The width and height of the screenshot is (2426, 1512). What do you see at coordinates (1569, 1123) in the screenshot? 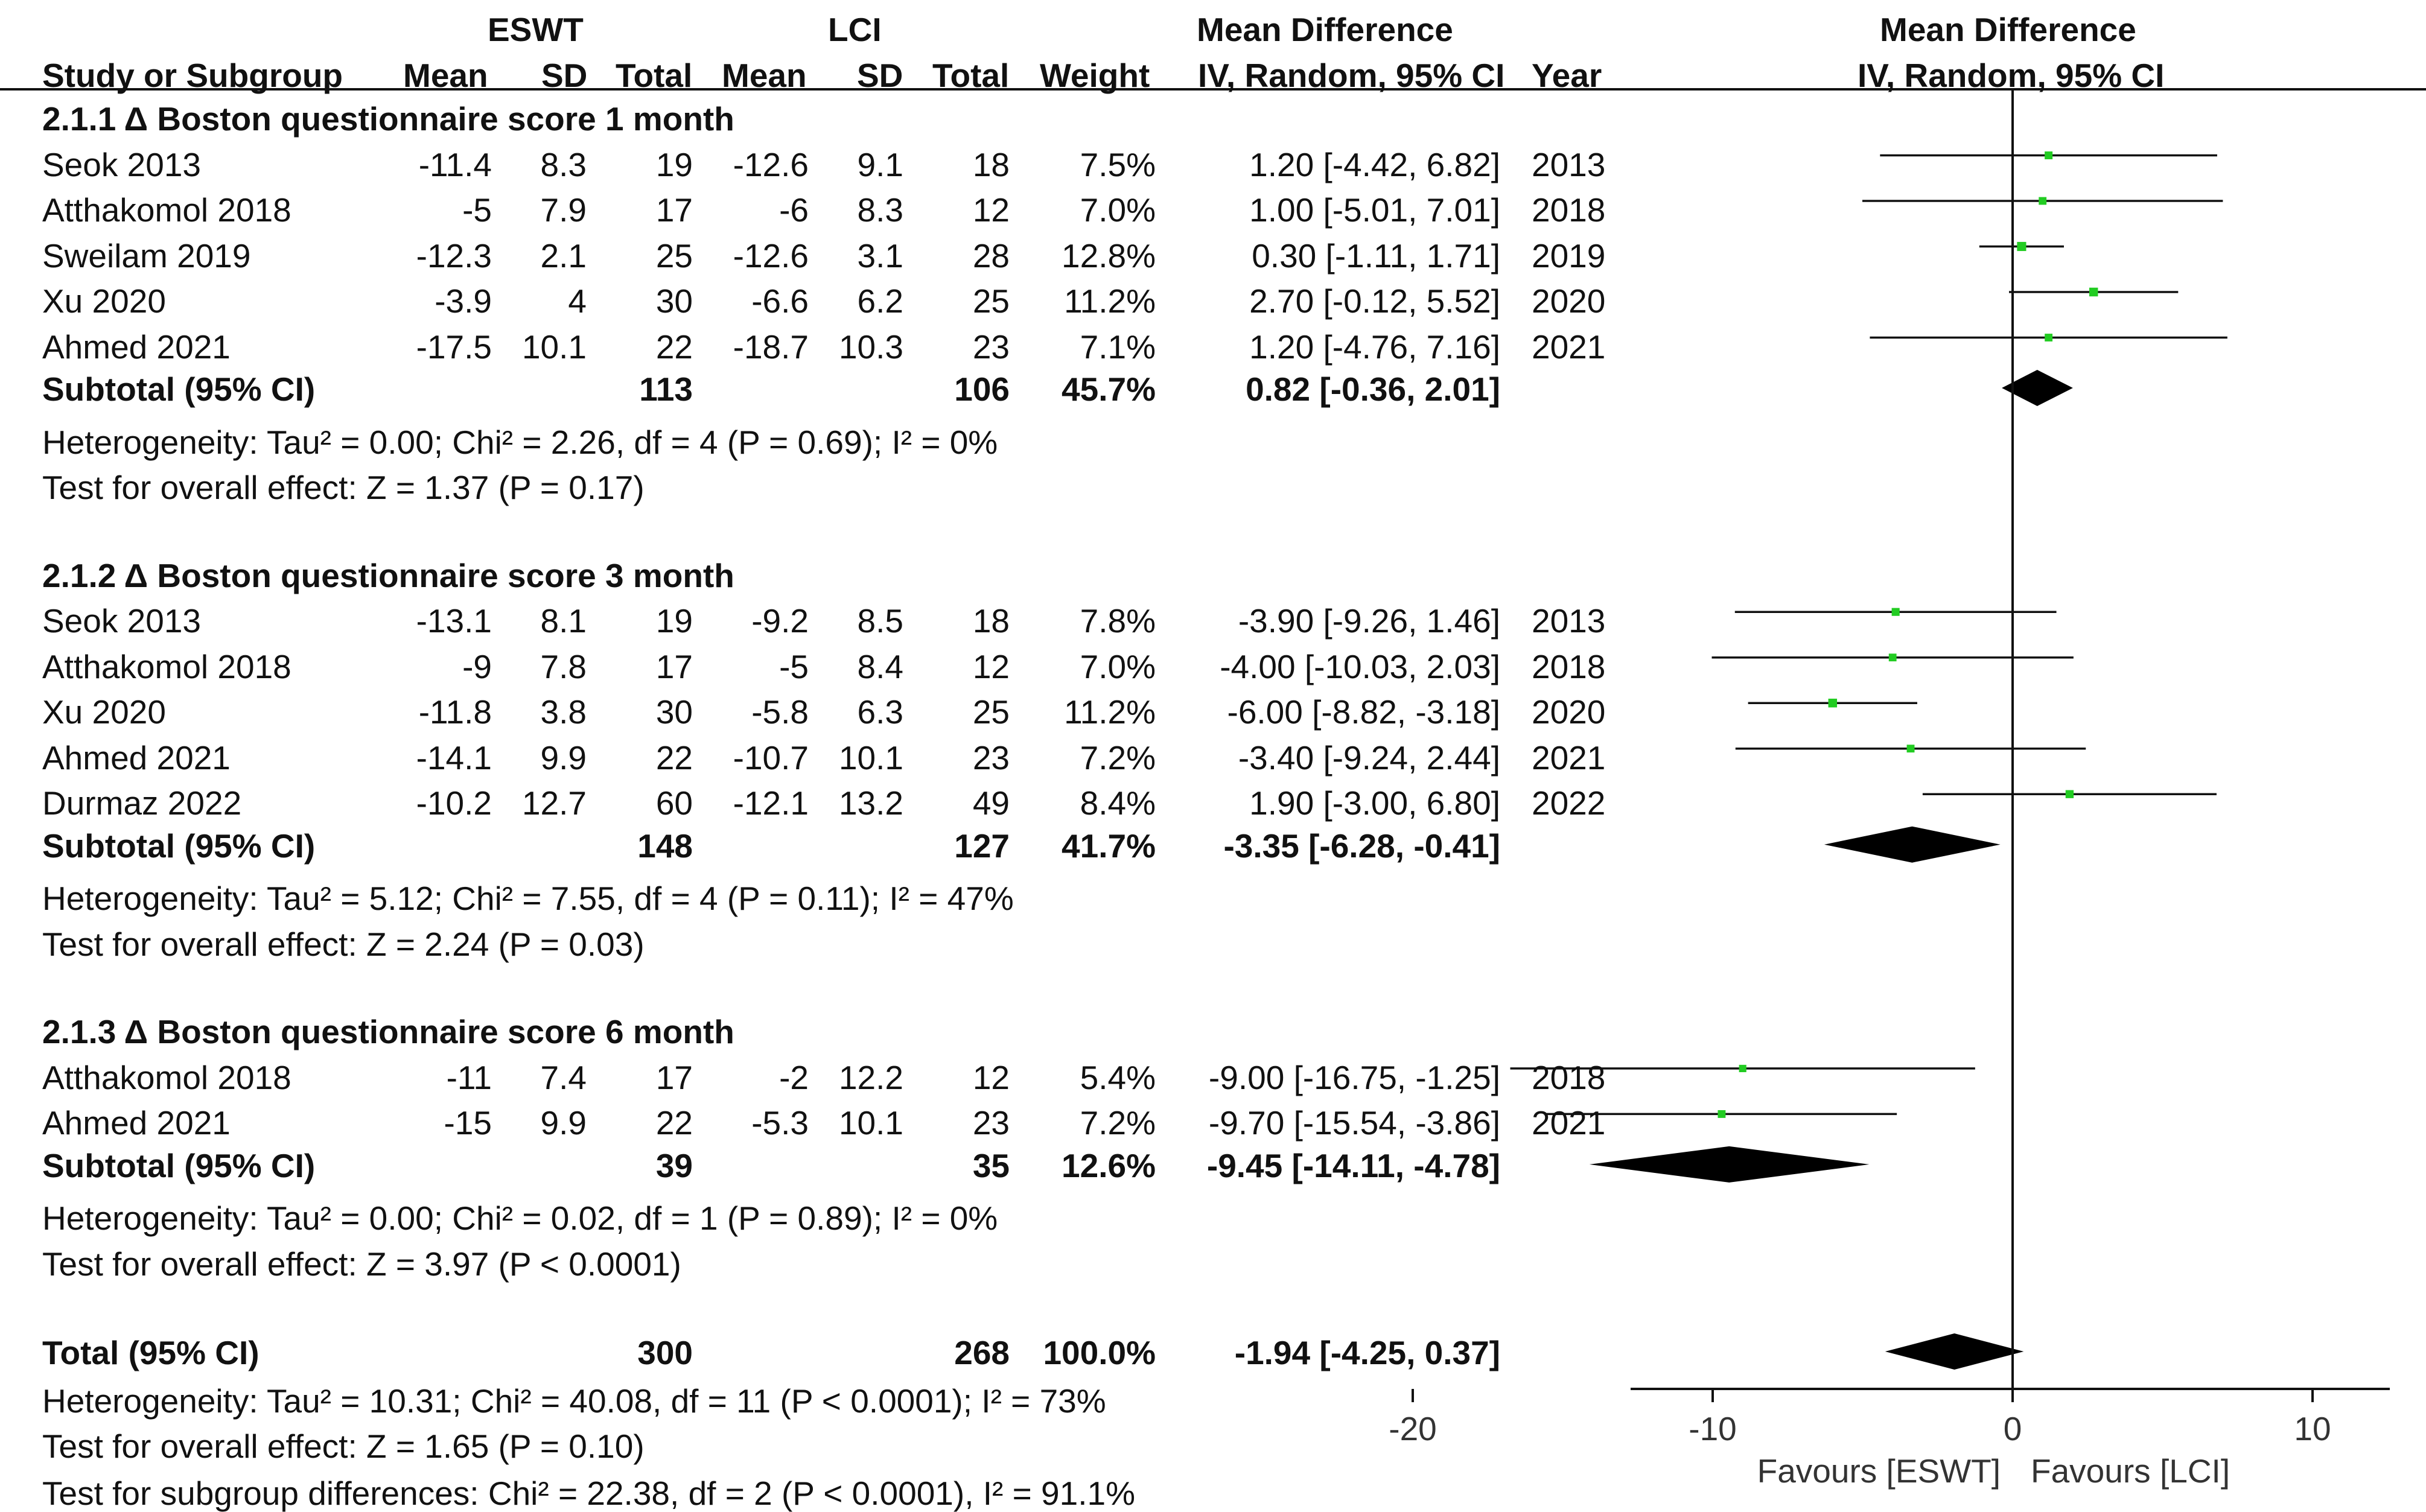
I see `study-year: 2021` at bounding box center [1569, 1123].